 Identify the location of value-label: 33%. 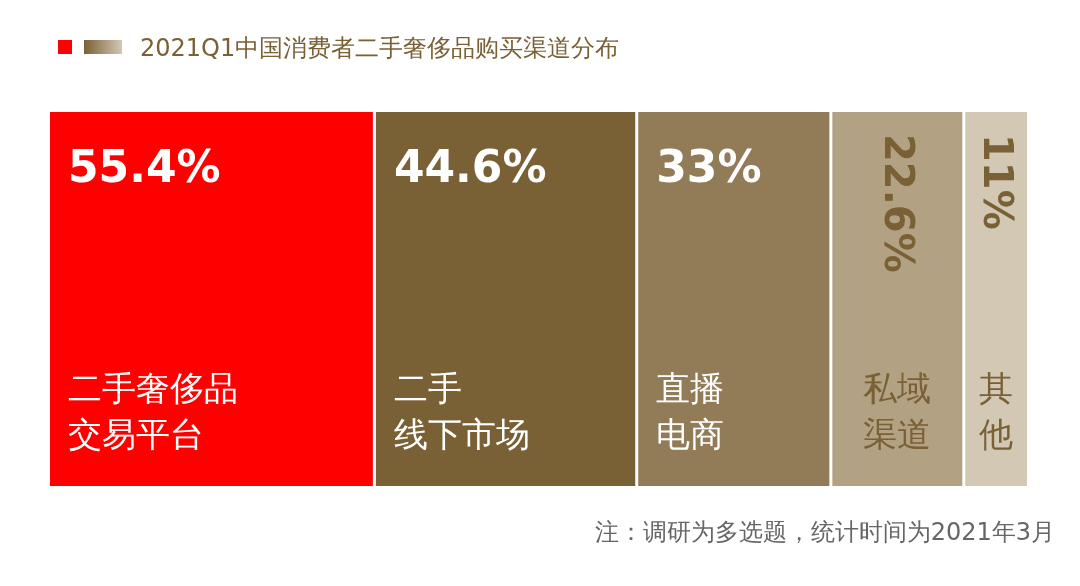
(709, 166).